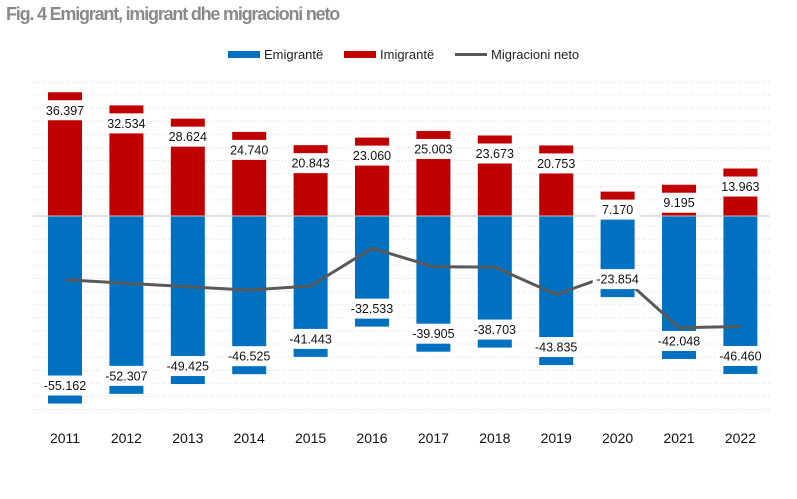 Image resolution: width=797 pixels, height=499 pixels. What do you see at coordinates (249, 438) in the screenshot?
I see `x-tick-label-2014: 2014` at bounding box center [249, 438].